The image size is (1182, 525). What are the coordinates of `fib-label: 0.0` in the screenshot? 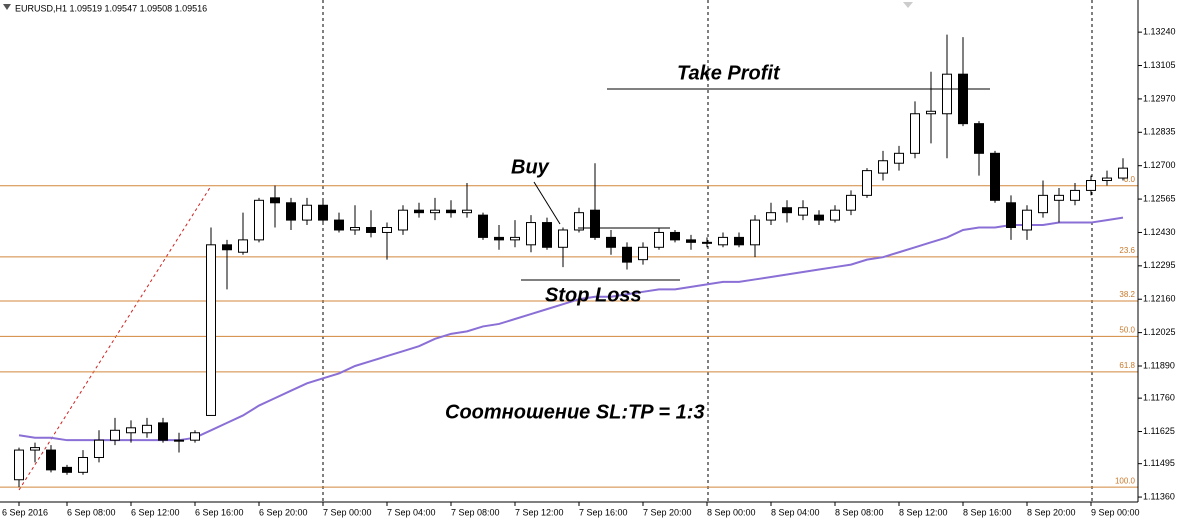 It's located at (1130, 179).